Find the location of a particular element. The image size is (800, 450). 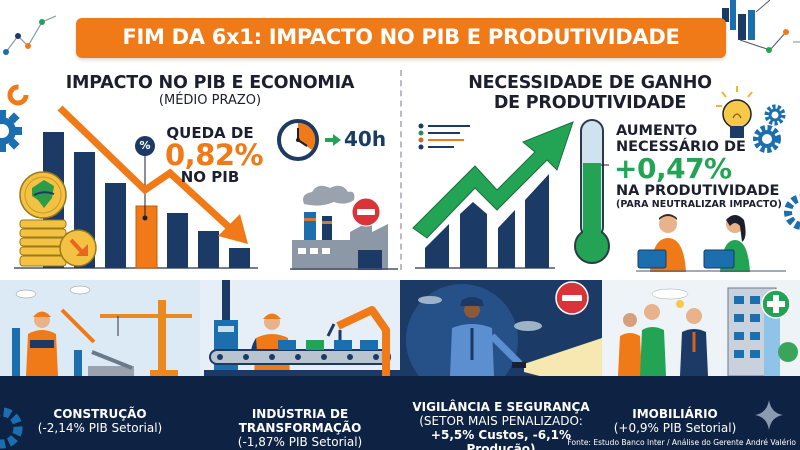

aumento-line1: AUMENTO is located at coordinates (657, 131).